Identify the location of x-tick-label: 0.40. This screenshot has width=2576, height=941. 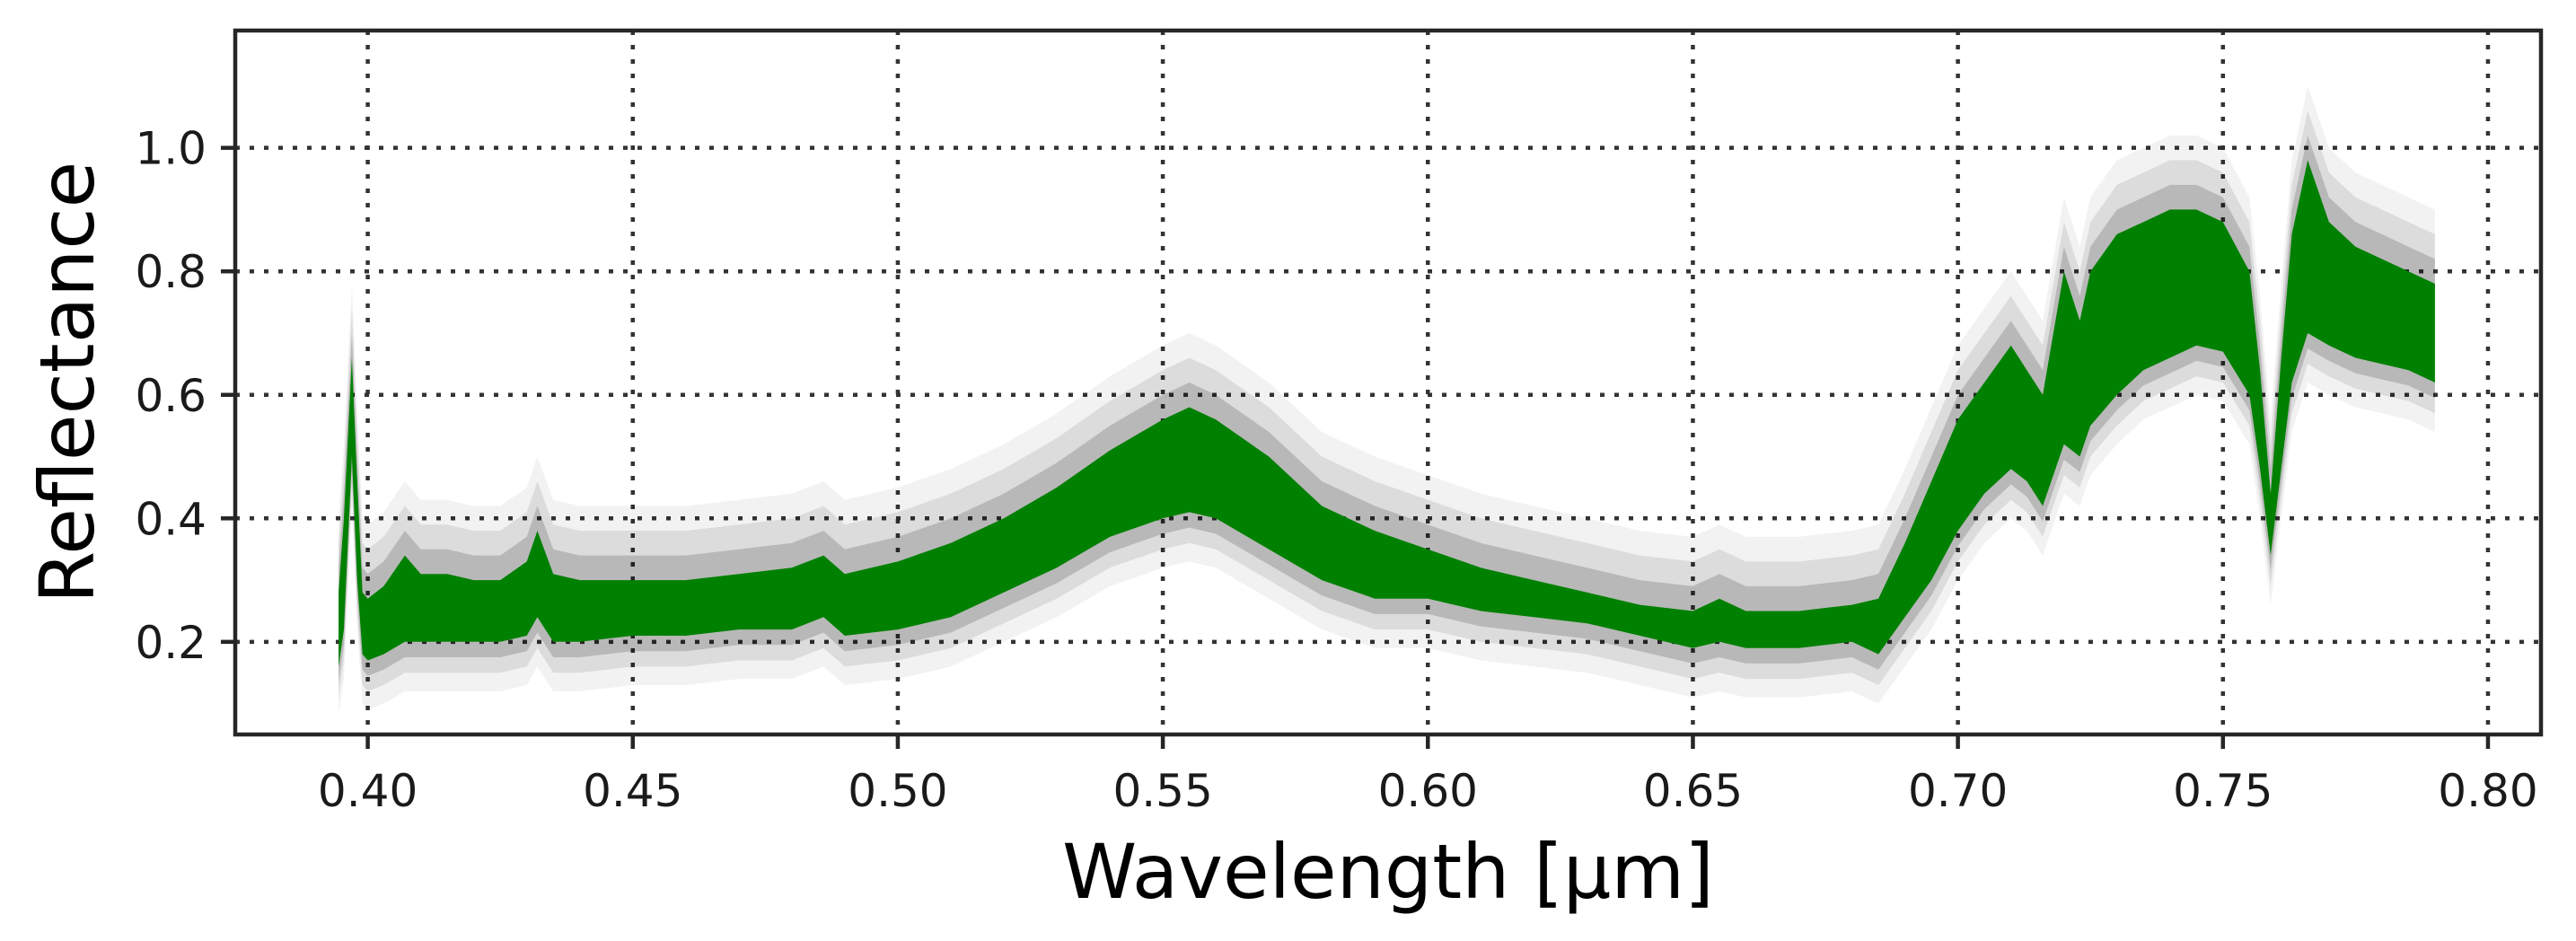
(368, 791).